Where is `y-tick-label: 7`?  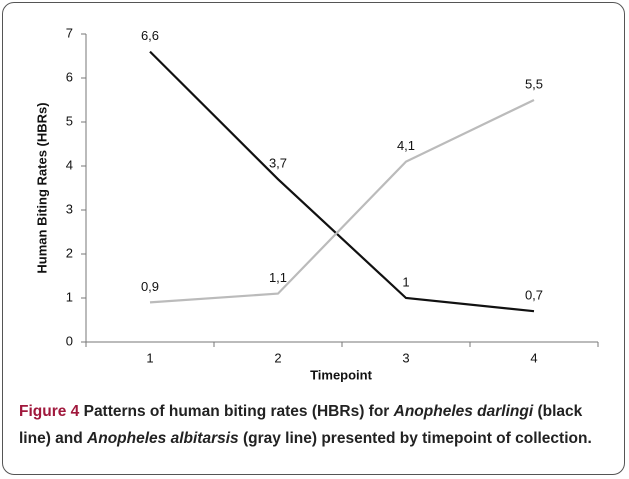
y-tick-label: 7 is located at coordinates (69, 32).